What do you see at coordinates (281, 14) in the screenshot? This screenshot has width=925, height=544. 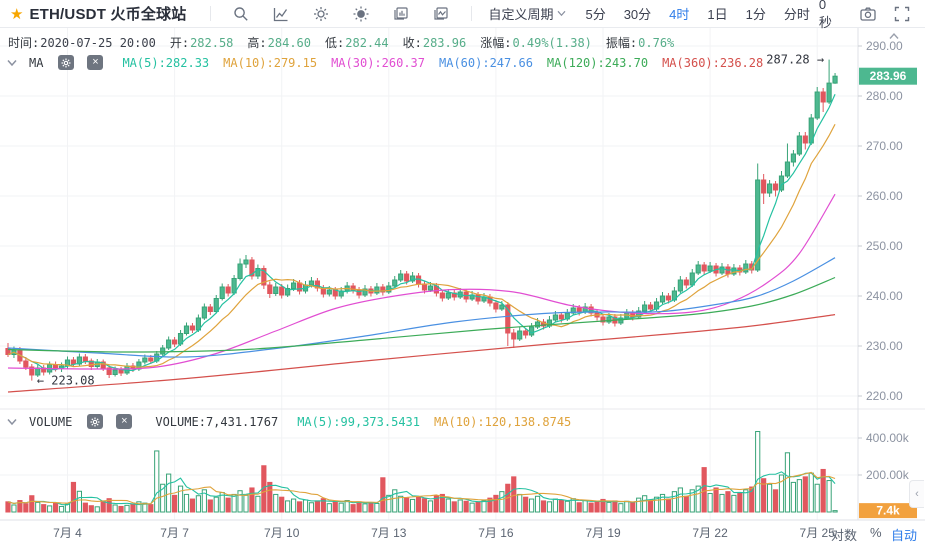 I see `indicator-chart-icon` at bounding box center [281, 14].